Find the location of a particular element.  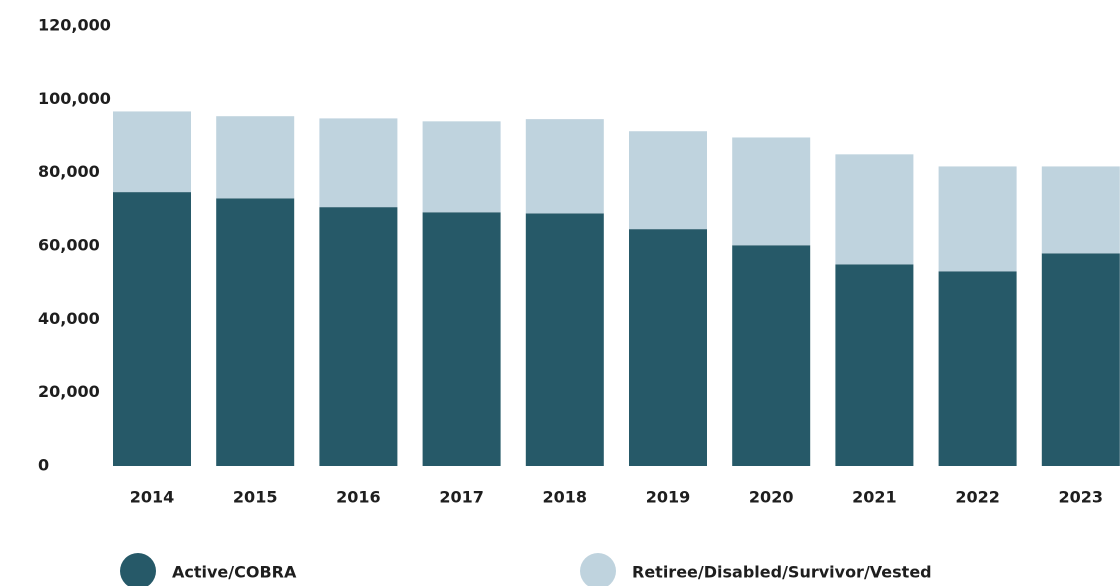

x-tick-label: 2023 is located at coordinates (1081, 497).